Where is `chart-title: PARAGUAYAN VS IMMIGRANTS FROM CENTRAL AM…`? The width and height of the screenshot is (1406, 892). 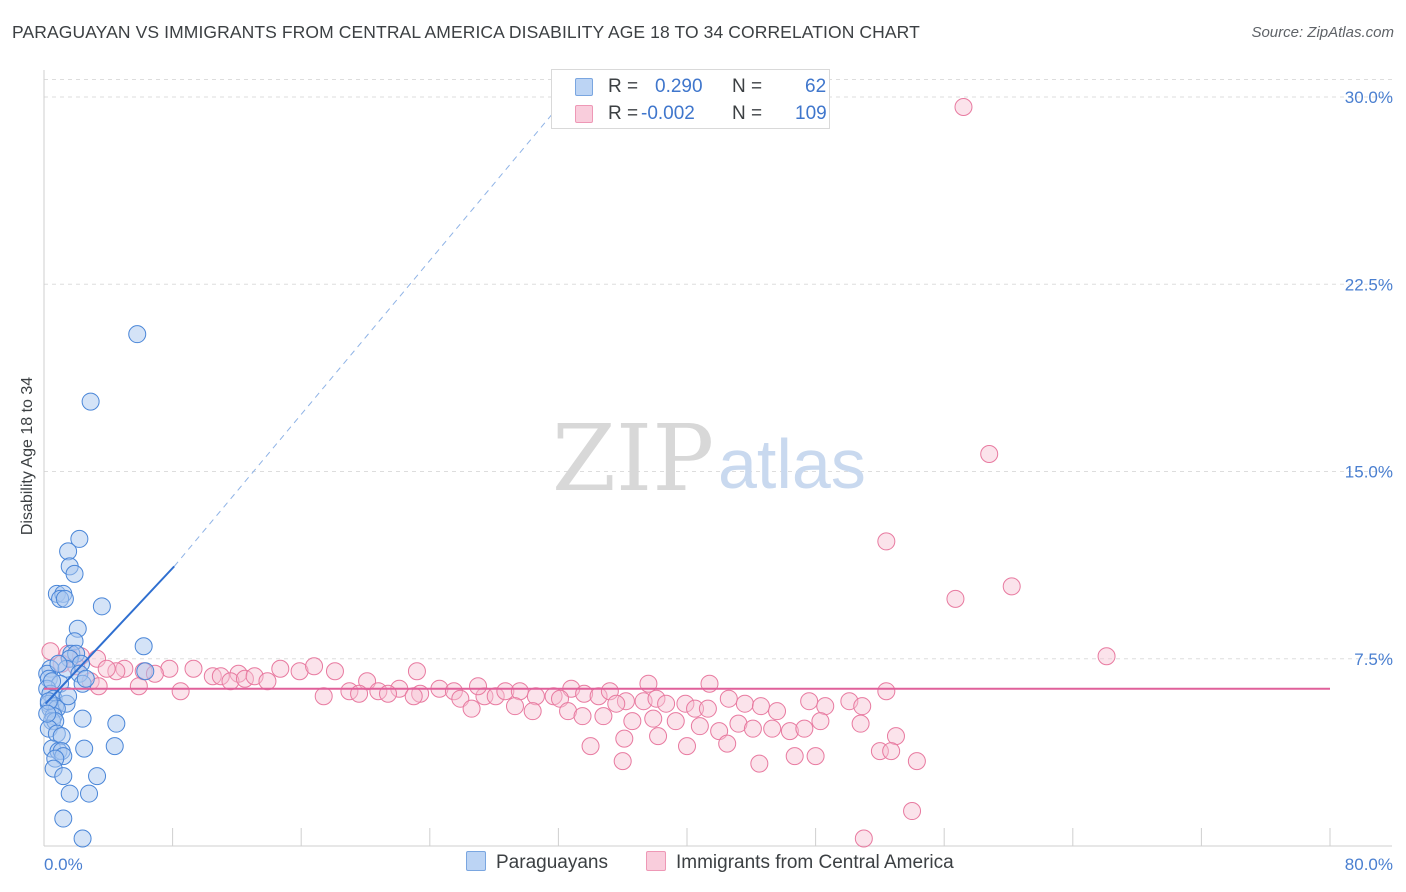 chart-title: PARAGUAYAN VS IMMIGRANTS FROM CENTRAL AM… is located at coordinates (466, 32).